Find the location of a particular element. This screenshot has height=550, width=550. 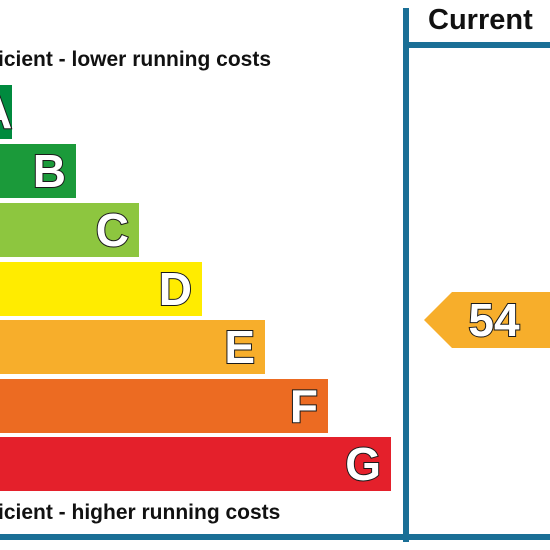

inefficient-caption: icient - higher running costs is located at coordinates (140, 512).